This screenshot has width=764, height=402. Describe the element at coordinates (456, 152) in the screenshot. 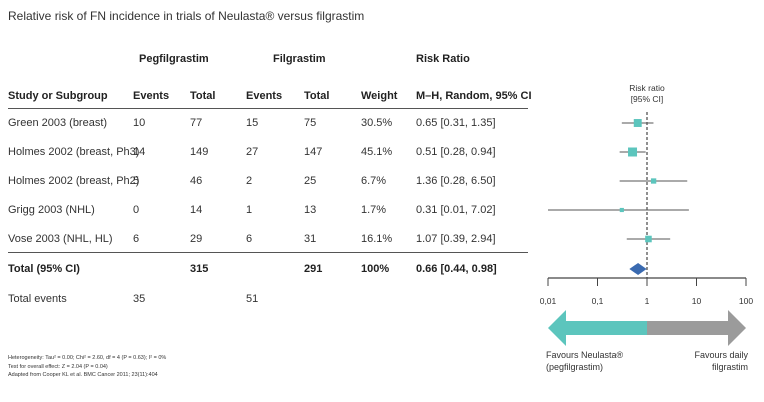

I see `risk-ratio-ci: 0.51 [0.28, 0.94]` at that location.